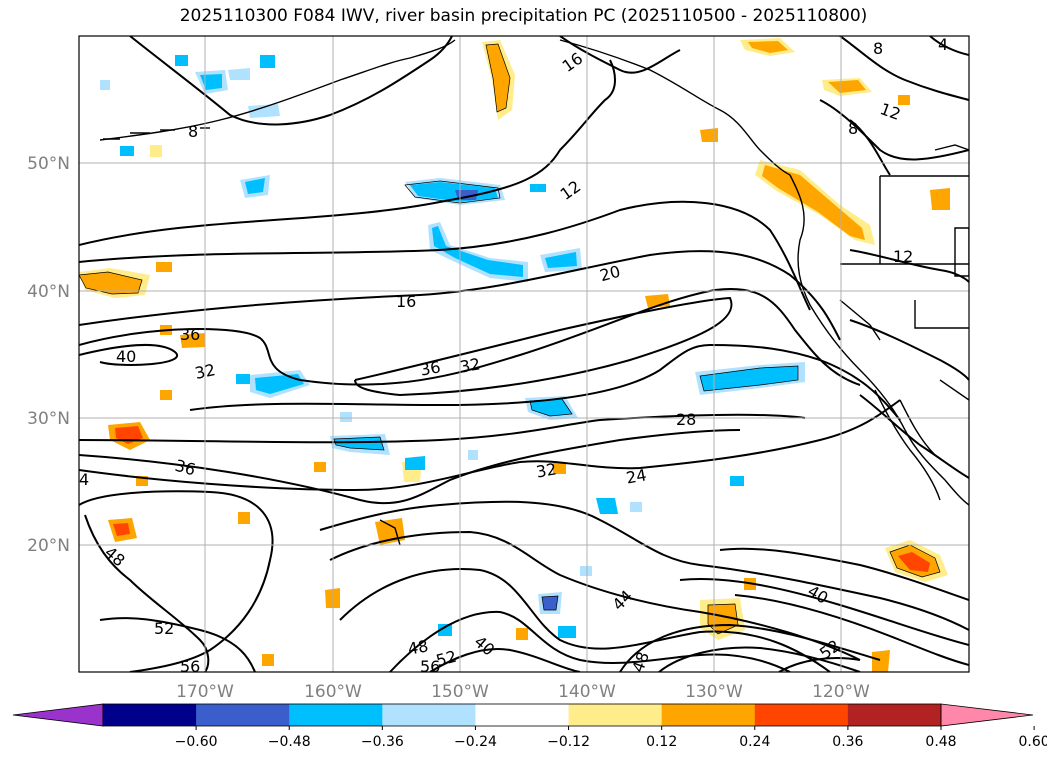 The height and width of the screenshot is (765, 1047). What do you see at coordinates (406, 301) in the screenshot?
I see `contour-label: 16` at bounding box center [406, 301].